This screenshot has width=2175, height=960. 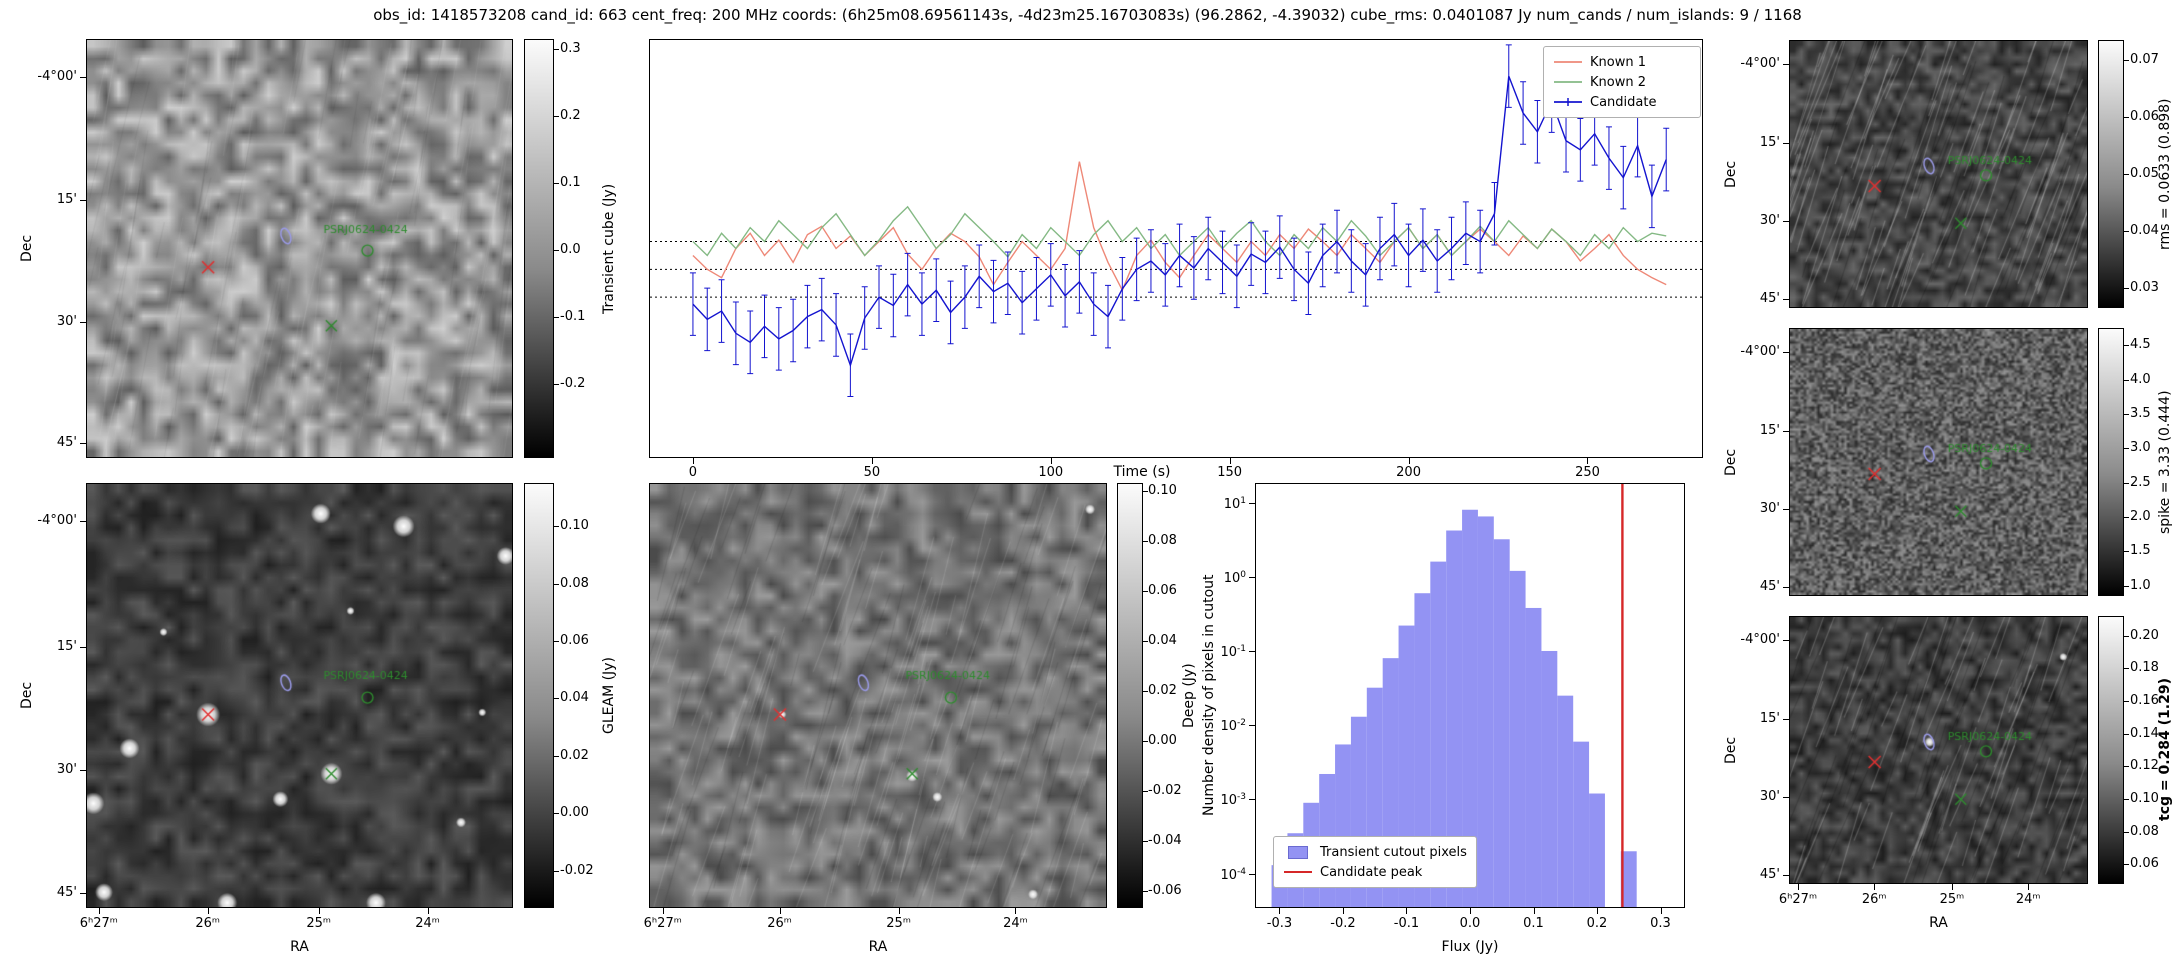 I want to click on colorbar-label: spike = 3.33 (0.444), so click(x=2165, y=462).